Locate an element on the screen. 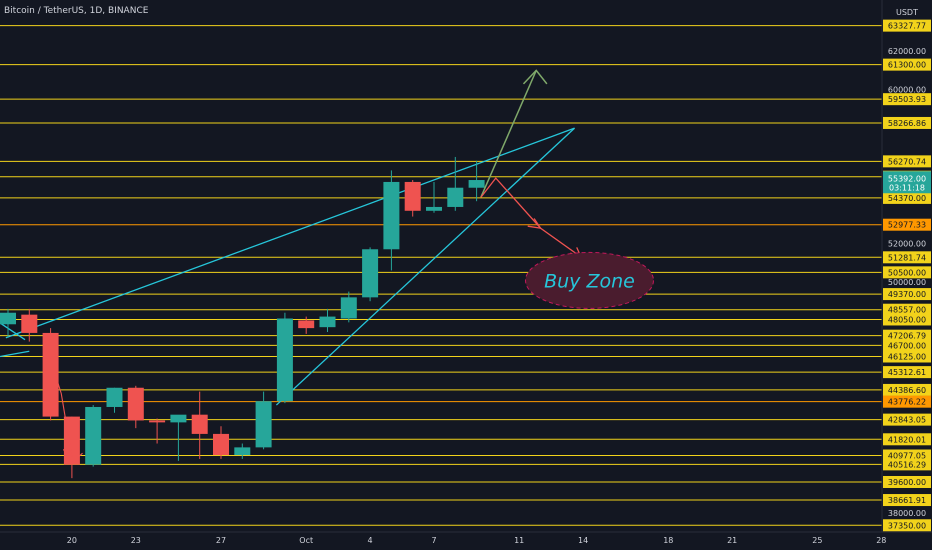 Image resolution: width=932 pixels, height=550 pixels. level-price-label: 39600.00 is located at coordinates (907, 482).